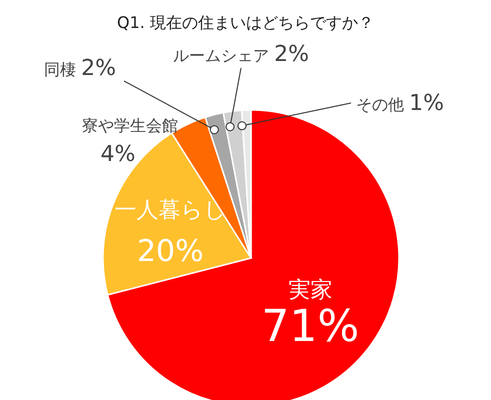  I want to click on data-label: 20%, so click(170, 252).